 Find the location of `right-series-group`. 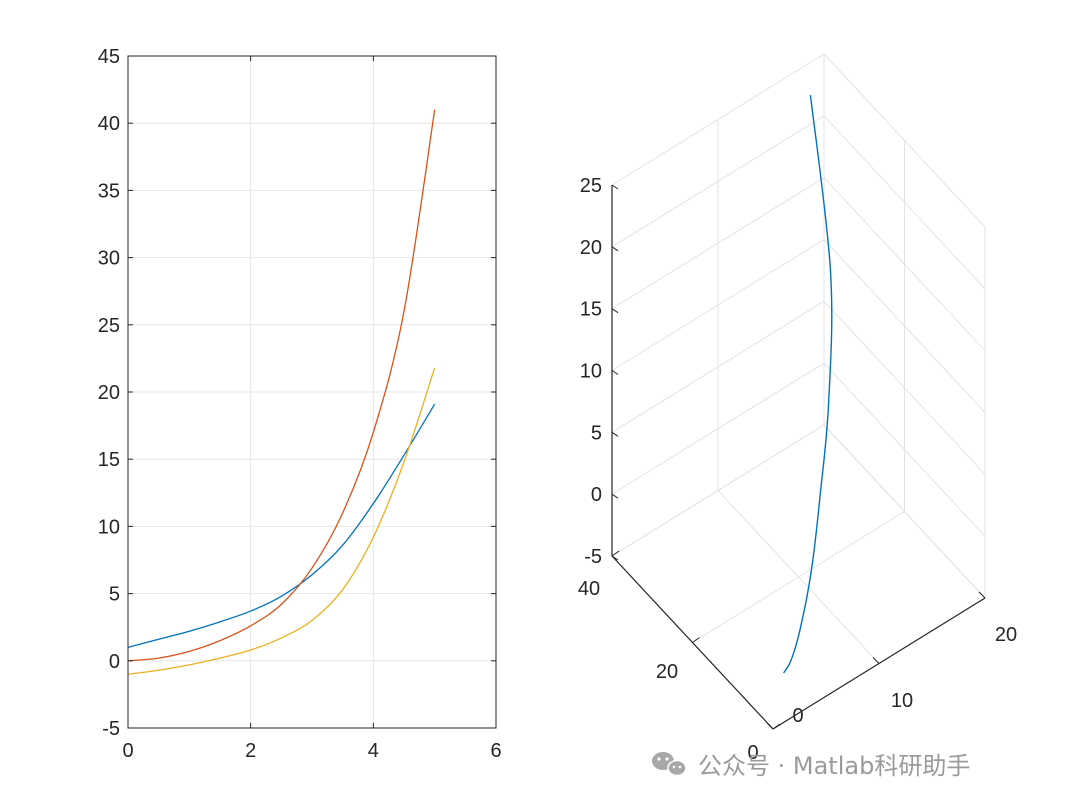

right-series-group is located at coordinates (808, 384).